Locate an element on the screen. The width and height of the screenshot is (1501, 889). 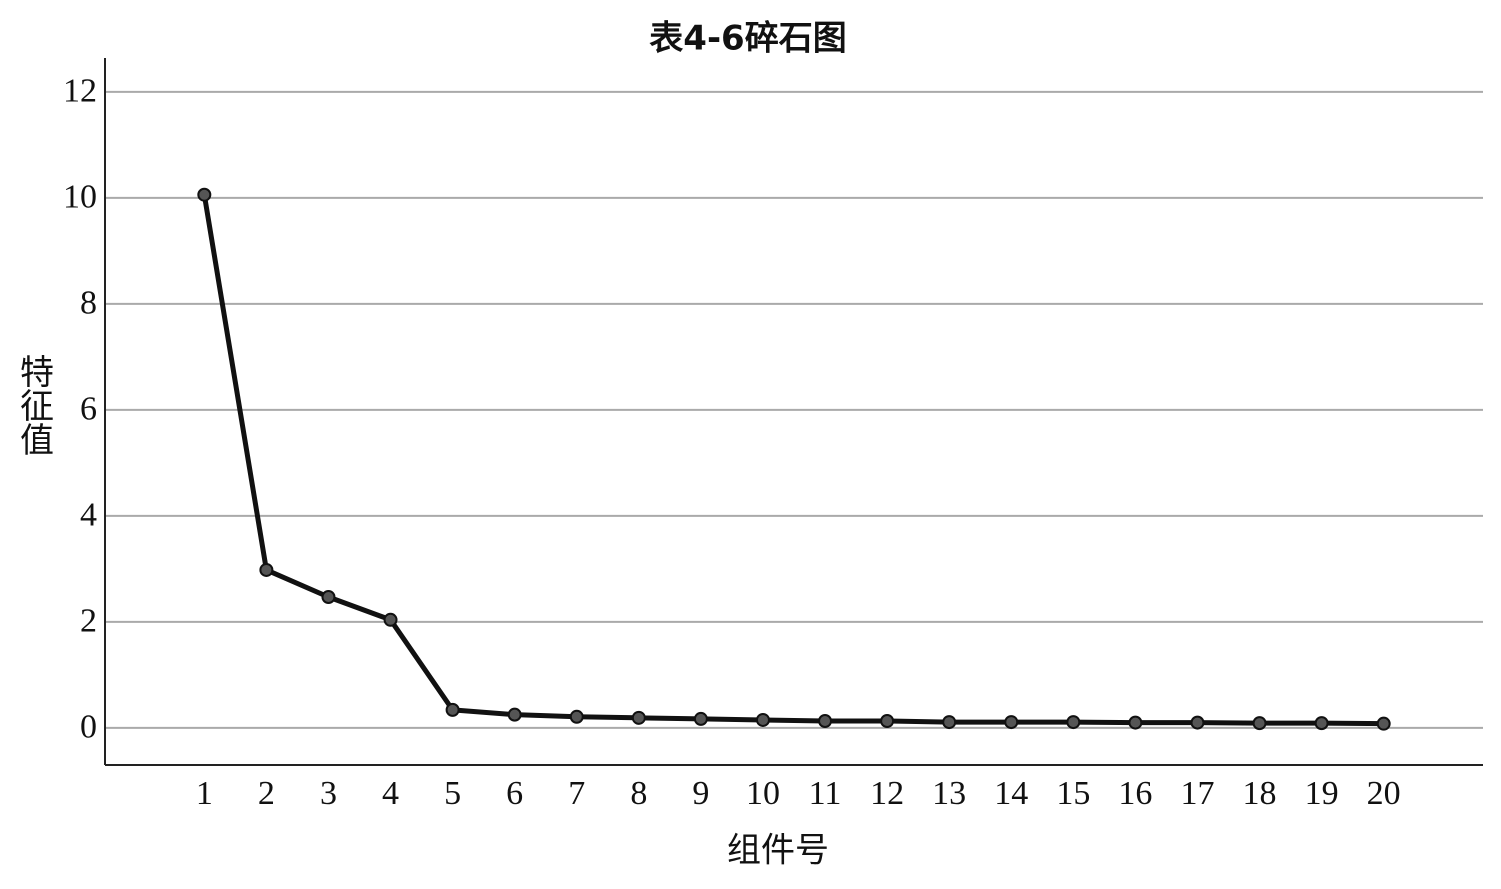
x-tick-label: 19 is located at coordinates (1322, 793).